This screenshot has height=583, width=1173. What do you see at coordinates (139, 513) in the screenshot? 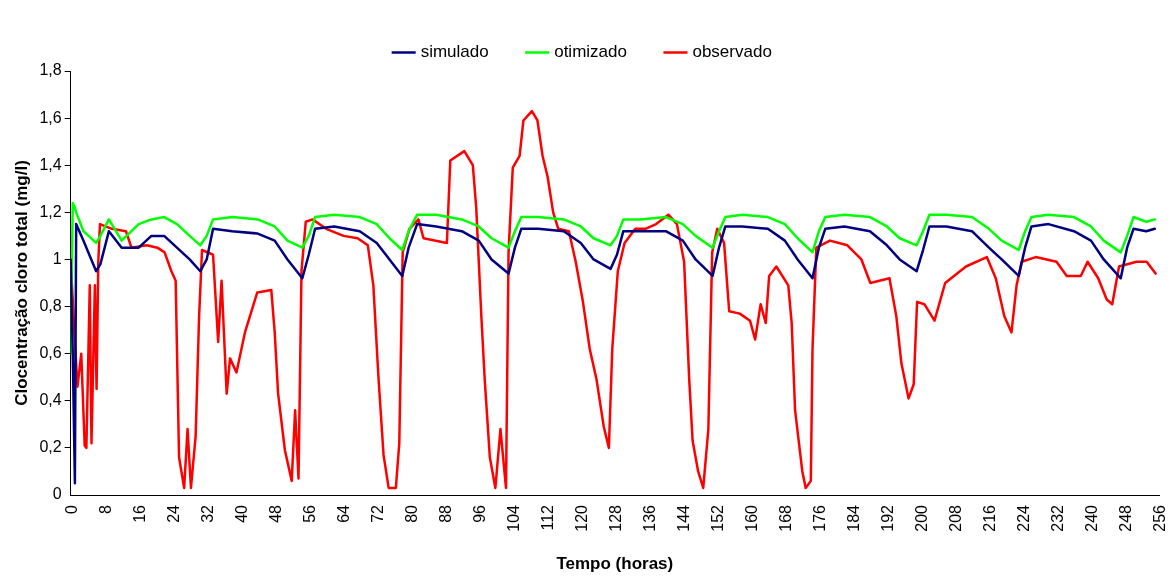
I see `x-tick-label: 16` at bounding box center [139, 513].